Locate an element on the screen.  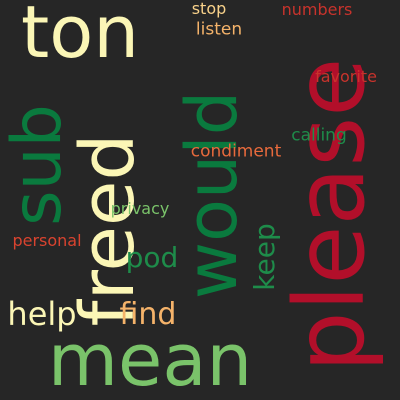
word-ton: ton is located at coordinates (80, 37).